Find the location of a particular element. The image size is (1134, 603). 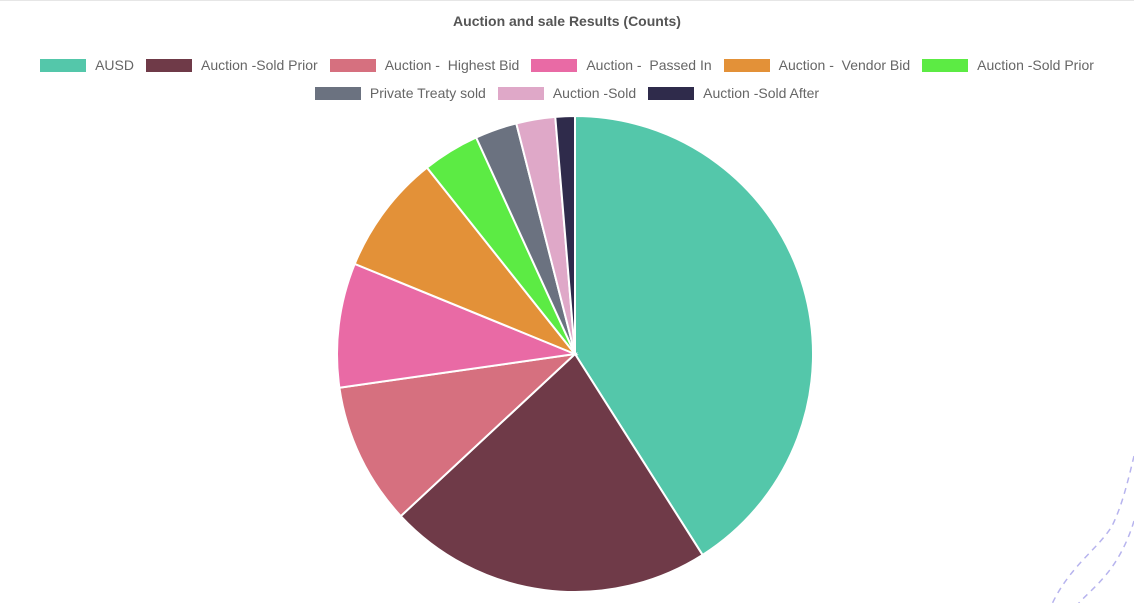

legend-item-ausd: AUSD is located at coordinates (87, 65).